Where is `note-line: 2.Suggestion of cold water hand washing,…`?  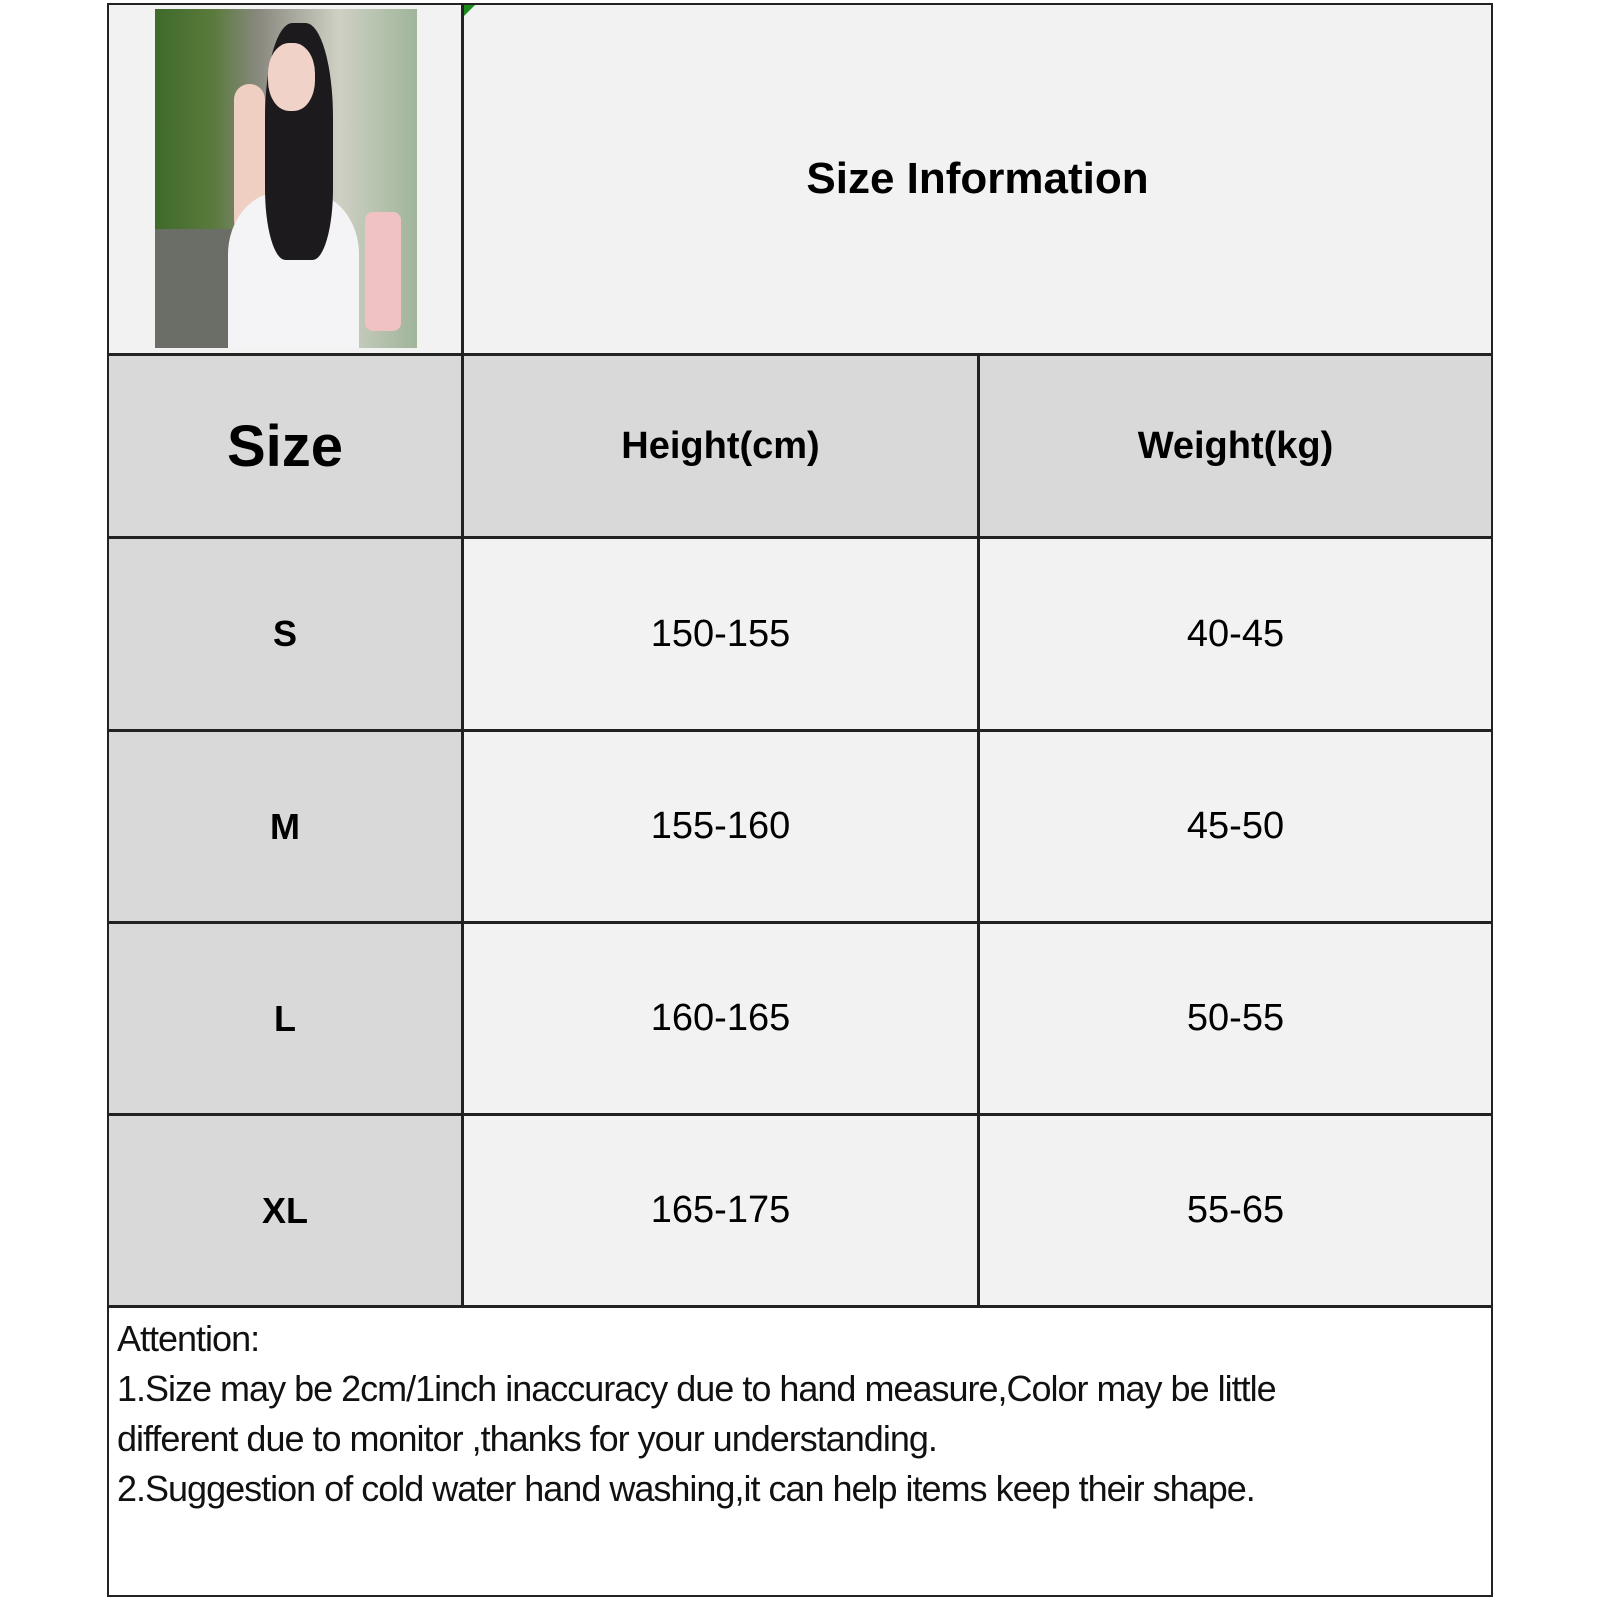
note-line: 2.Suggestion of cold water hand washing,… is located at coordinates (686, 1488).